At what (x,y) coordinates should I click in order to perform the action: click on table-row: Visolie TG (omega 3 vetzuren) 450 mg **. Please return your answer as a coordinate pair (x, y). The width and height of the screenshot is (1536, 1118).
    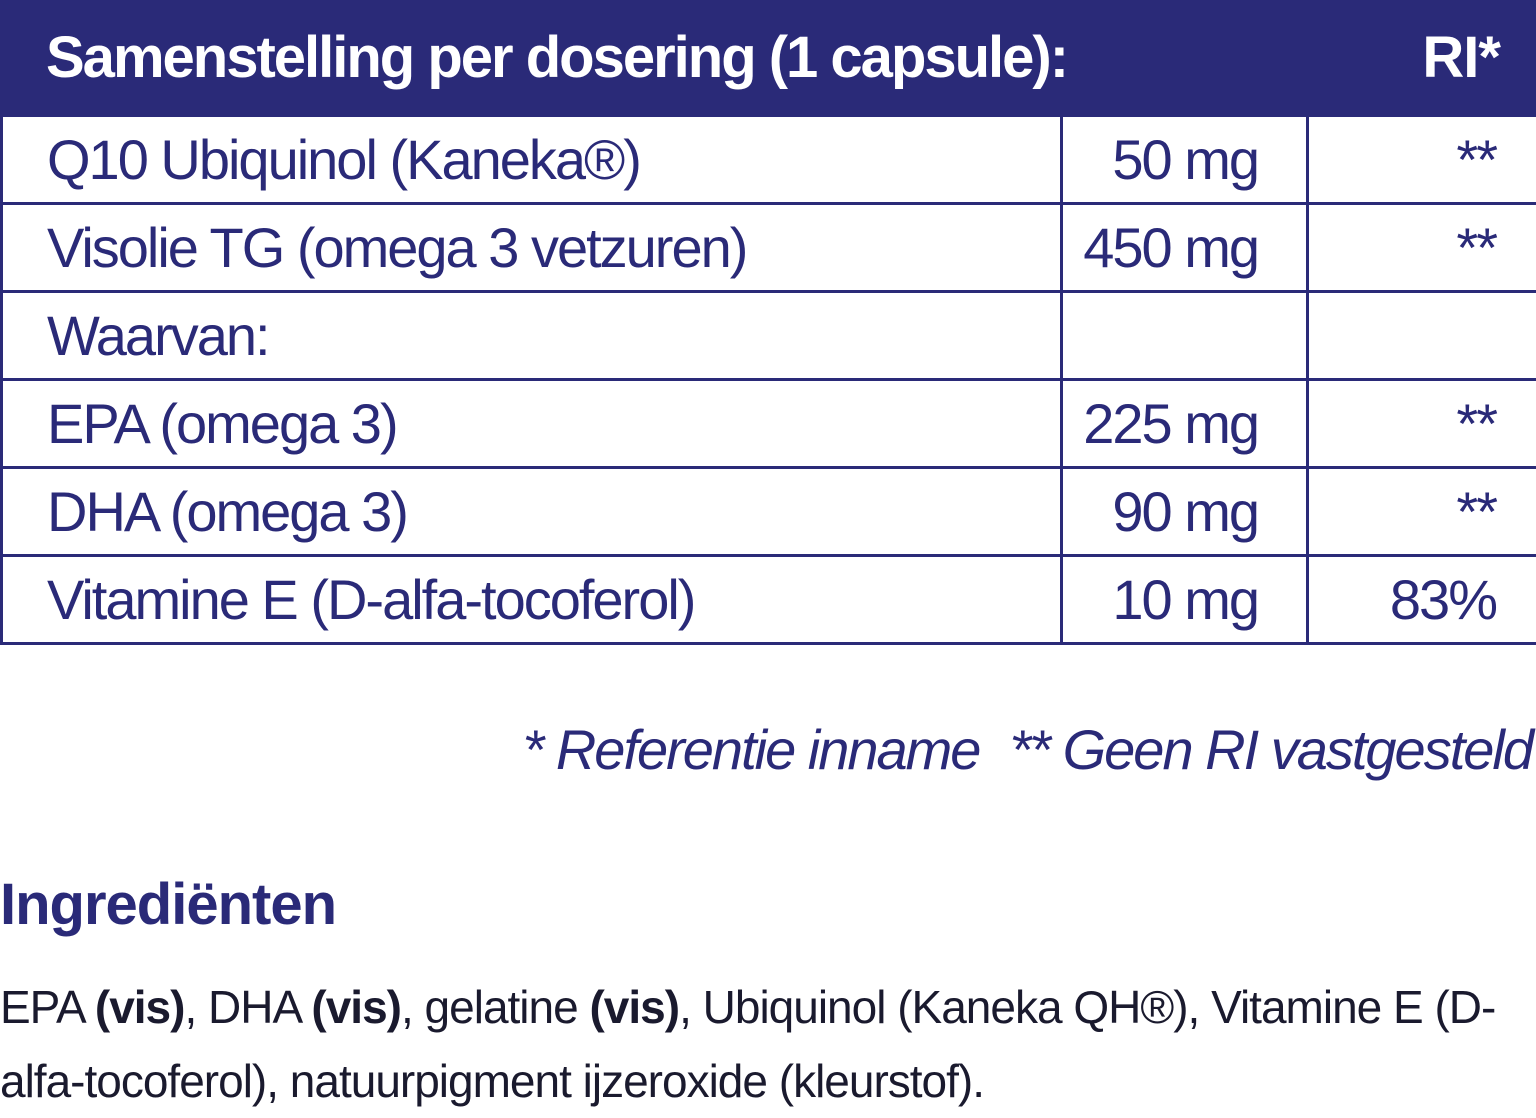
    Looking at the image, I should click on (769, 248).